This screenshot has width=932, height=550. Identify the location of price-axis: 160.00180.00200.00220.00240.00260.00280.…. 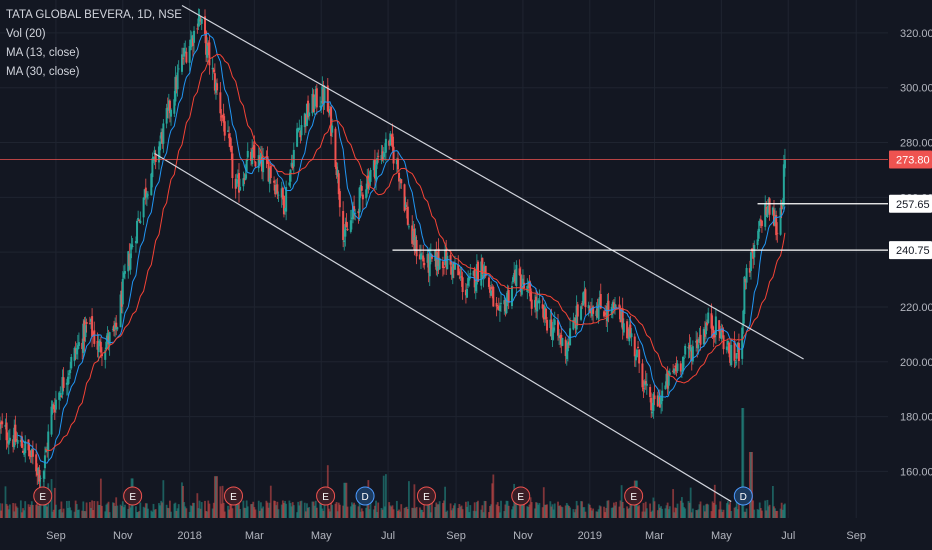
(910, 253).